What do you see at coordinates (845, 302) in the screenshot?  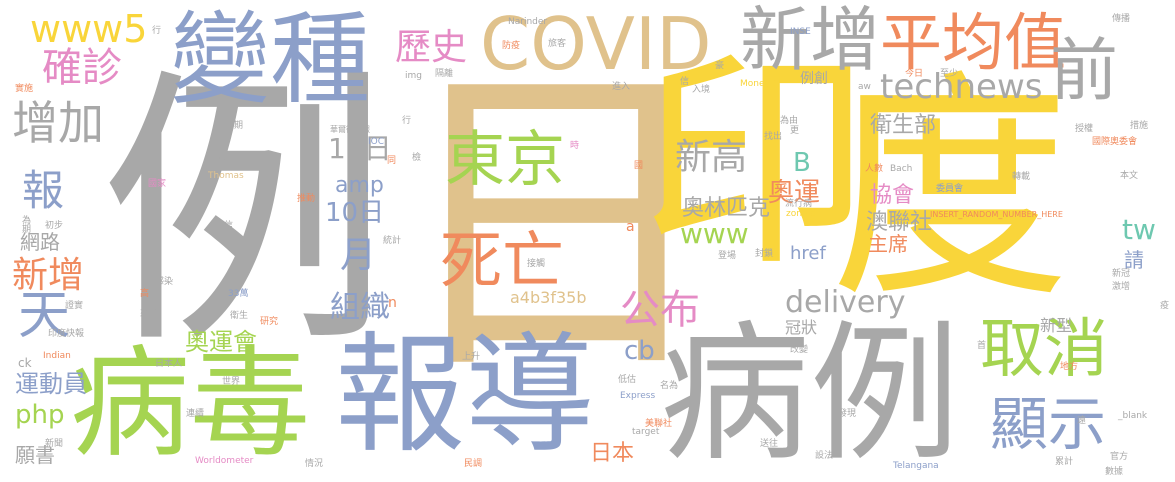 I see `word-delivery: delivery` at bounding box center [845, 302].